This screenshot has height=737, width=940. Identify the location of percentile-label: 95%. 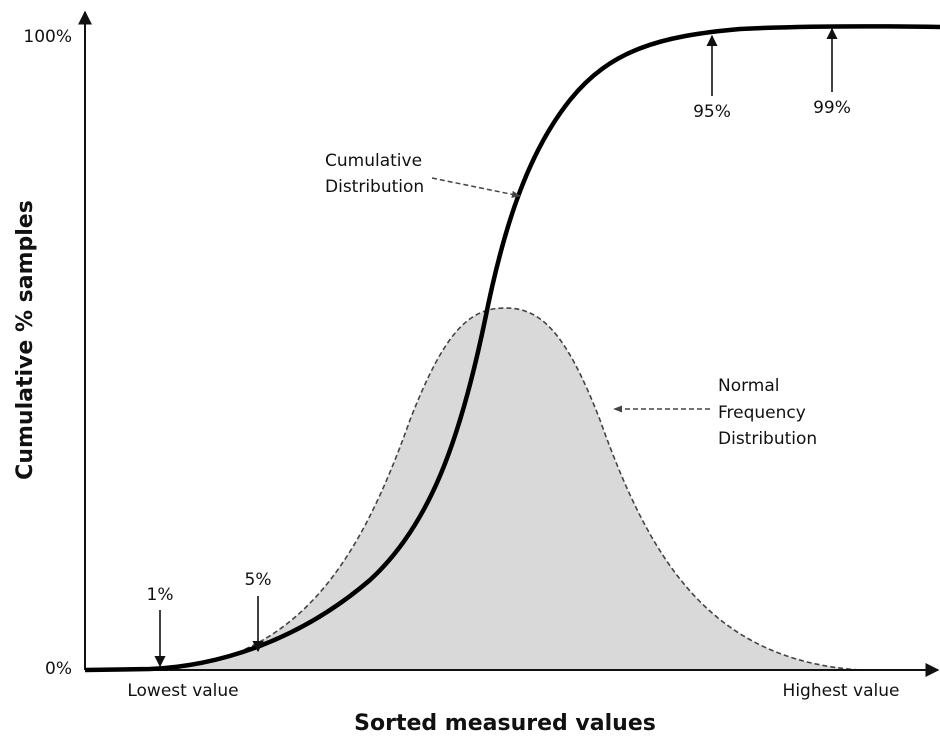
(712, 112).